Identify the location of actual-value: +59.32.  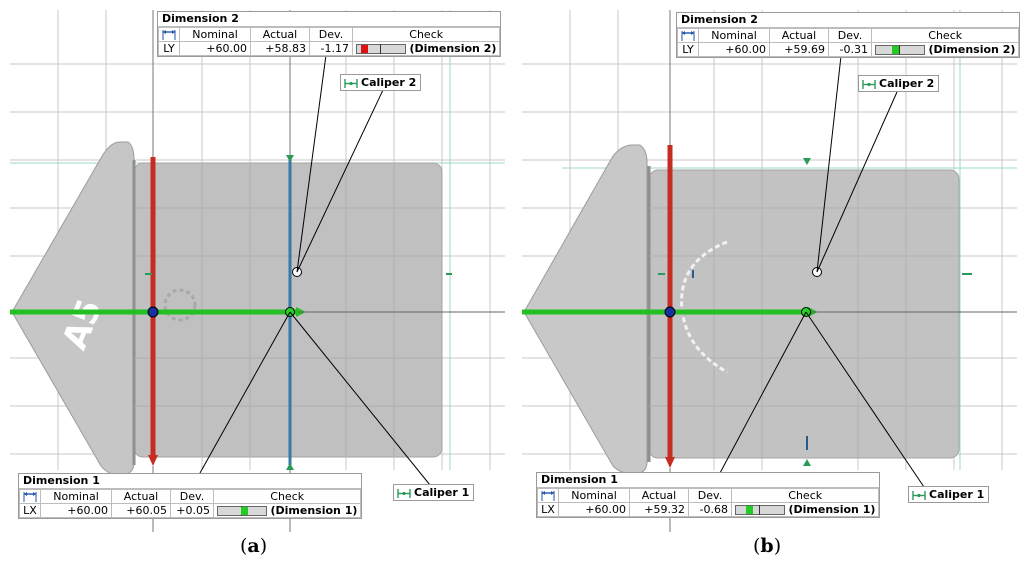
(659, 509).